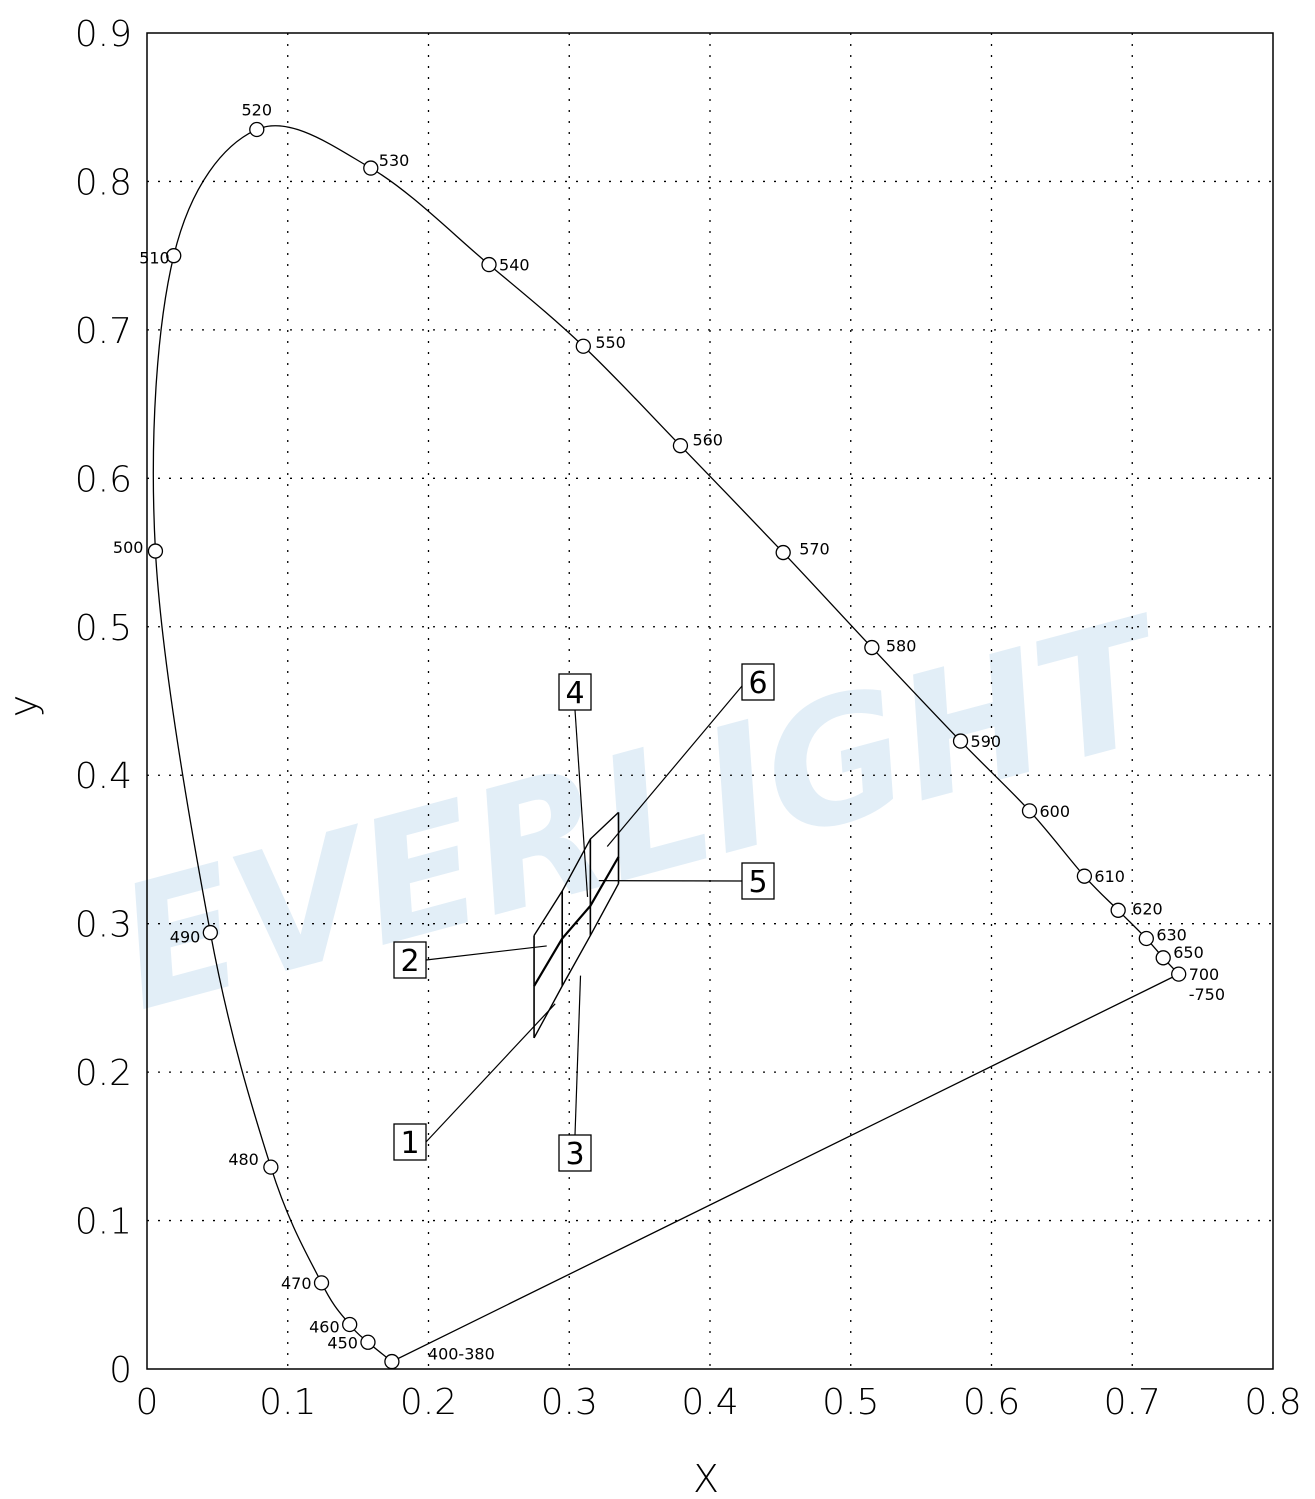 The height and width of the screenshot is (1499, 1315). Describe the element at coordinates (147, 1402) in the screenshot. I see `x-tick-label: 0` at that location.